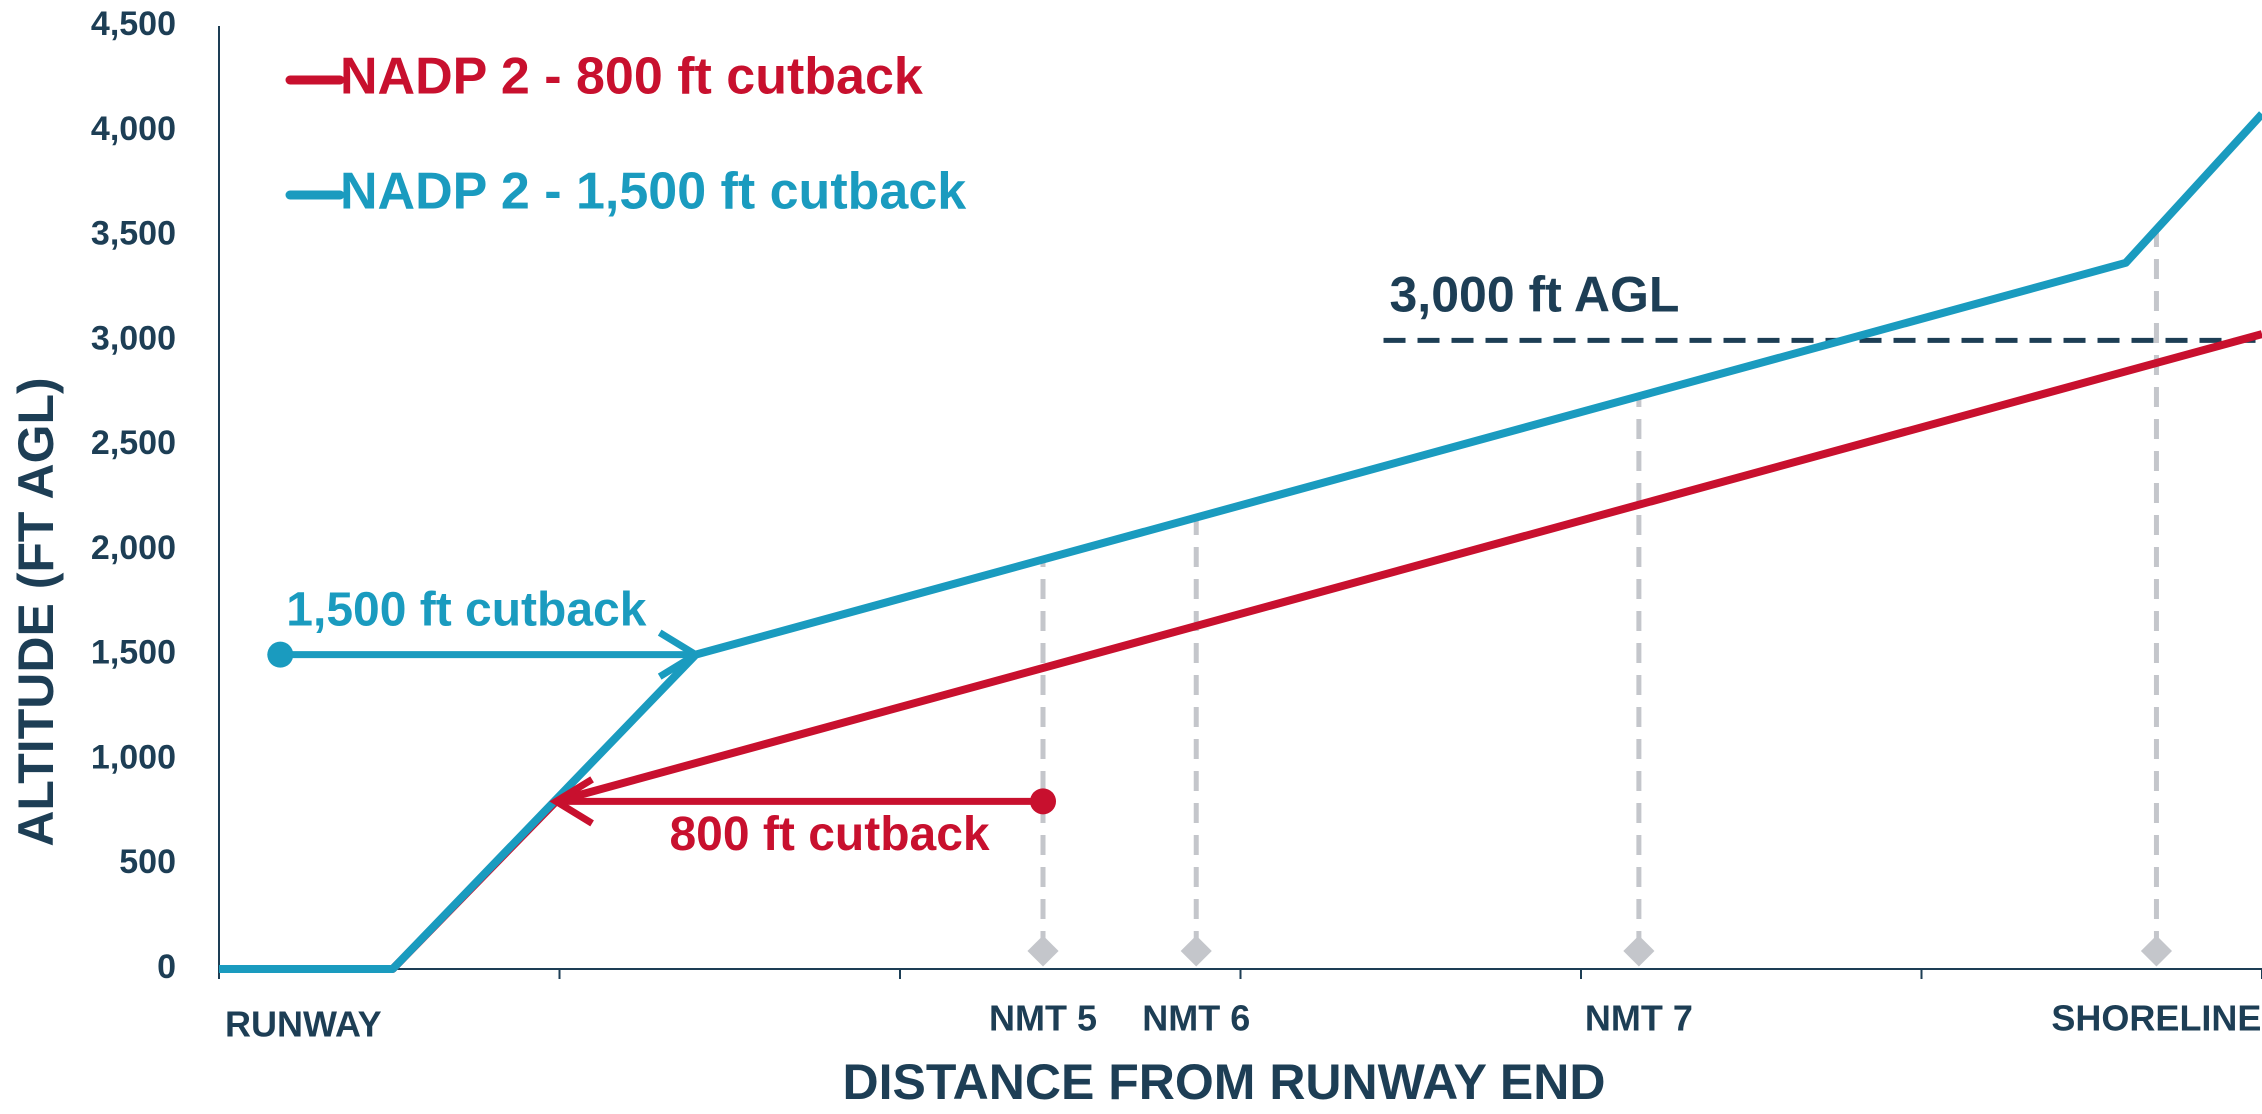 The width and height of the screenshot is (2262, 1114). Describe the element at coordinates (133, 653) in the screenshot. I see `y-tick-label: 1,500` at that location.